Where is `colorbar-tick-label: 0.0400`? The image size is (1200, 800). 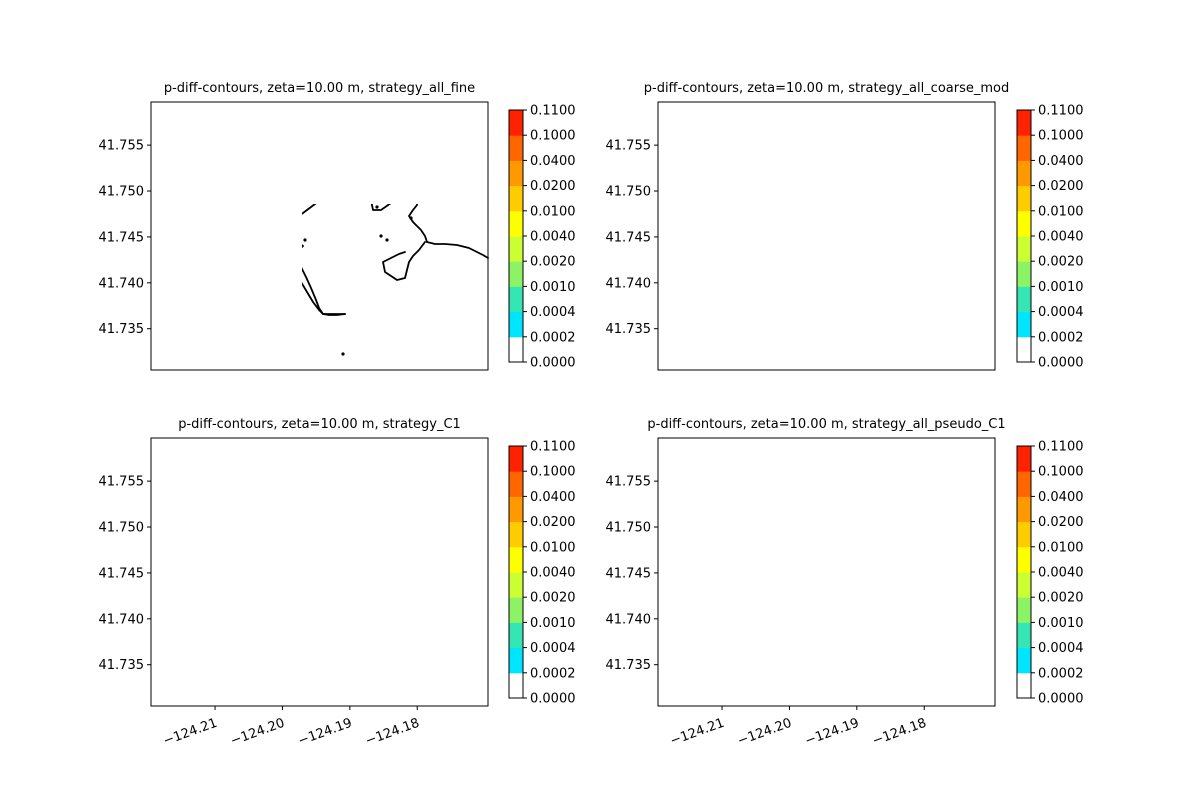
colorbar-tick-label: 0.0400 is located at coordinates (553, 161).